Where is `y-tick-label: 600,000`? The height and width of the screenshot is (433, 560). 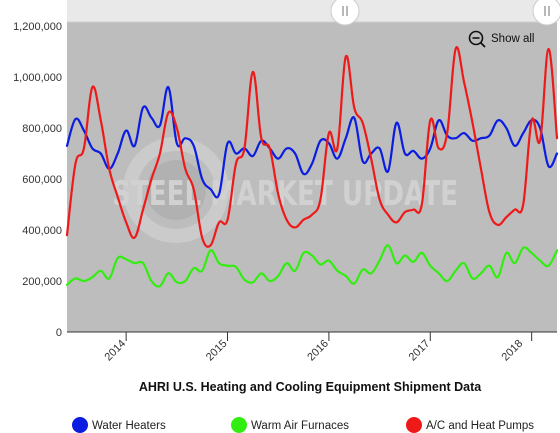 y-tick-label: 600,000 is located at coordinates (42, 180).